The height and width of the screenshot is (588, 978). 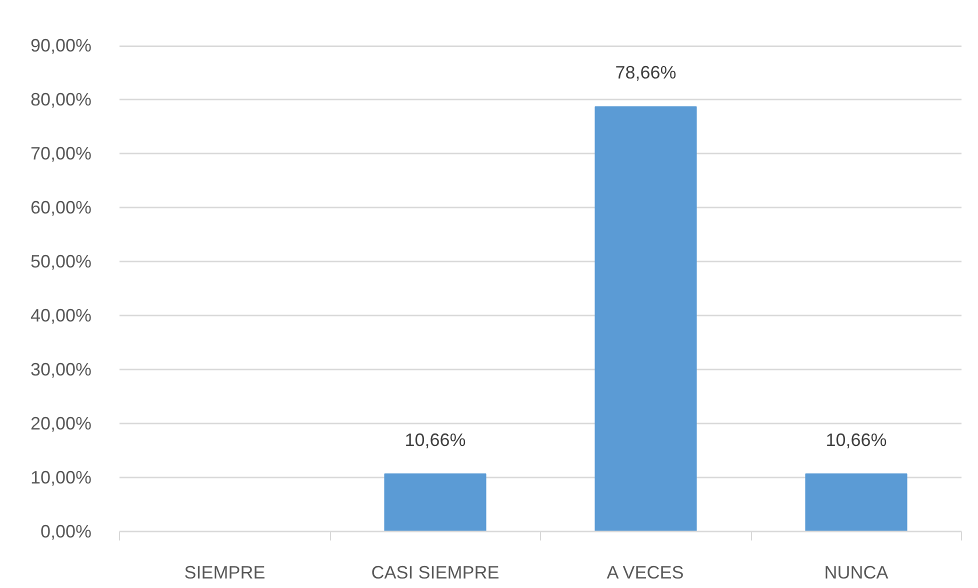 What do you see at coordinates (61, 370) in the screenshot?
I see `y-tick-label: 30,00%` at bounding box center [61, 370].